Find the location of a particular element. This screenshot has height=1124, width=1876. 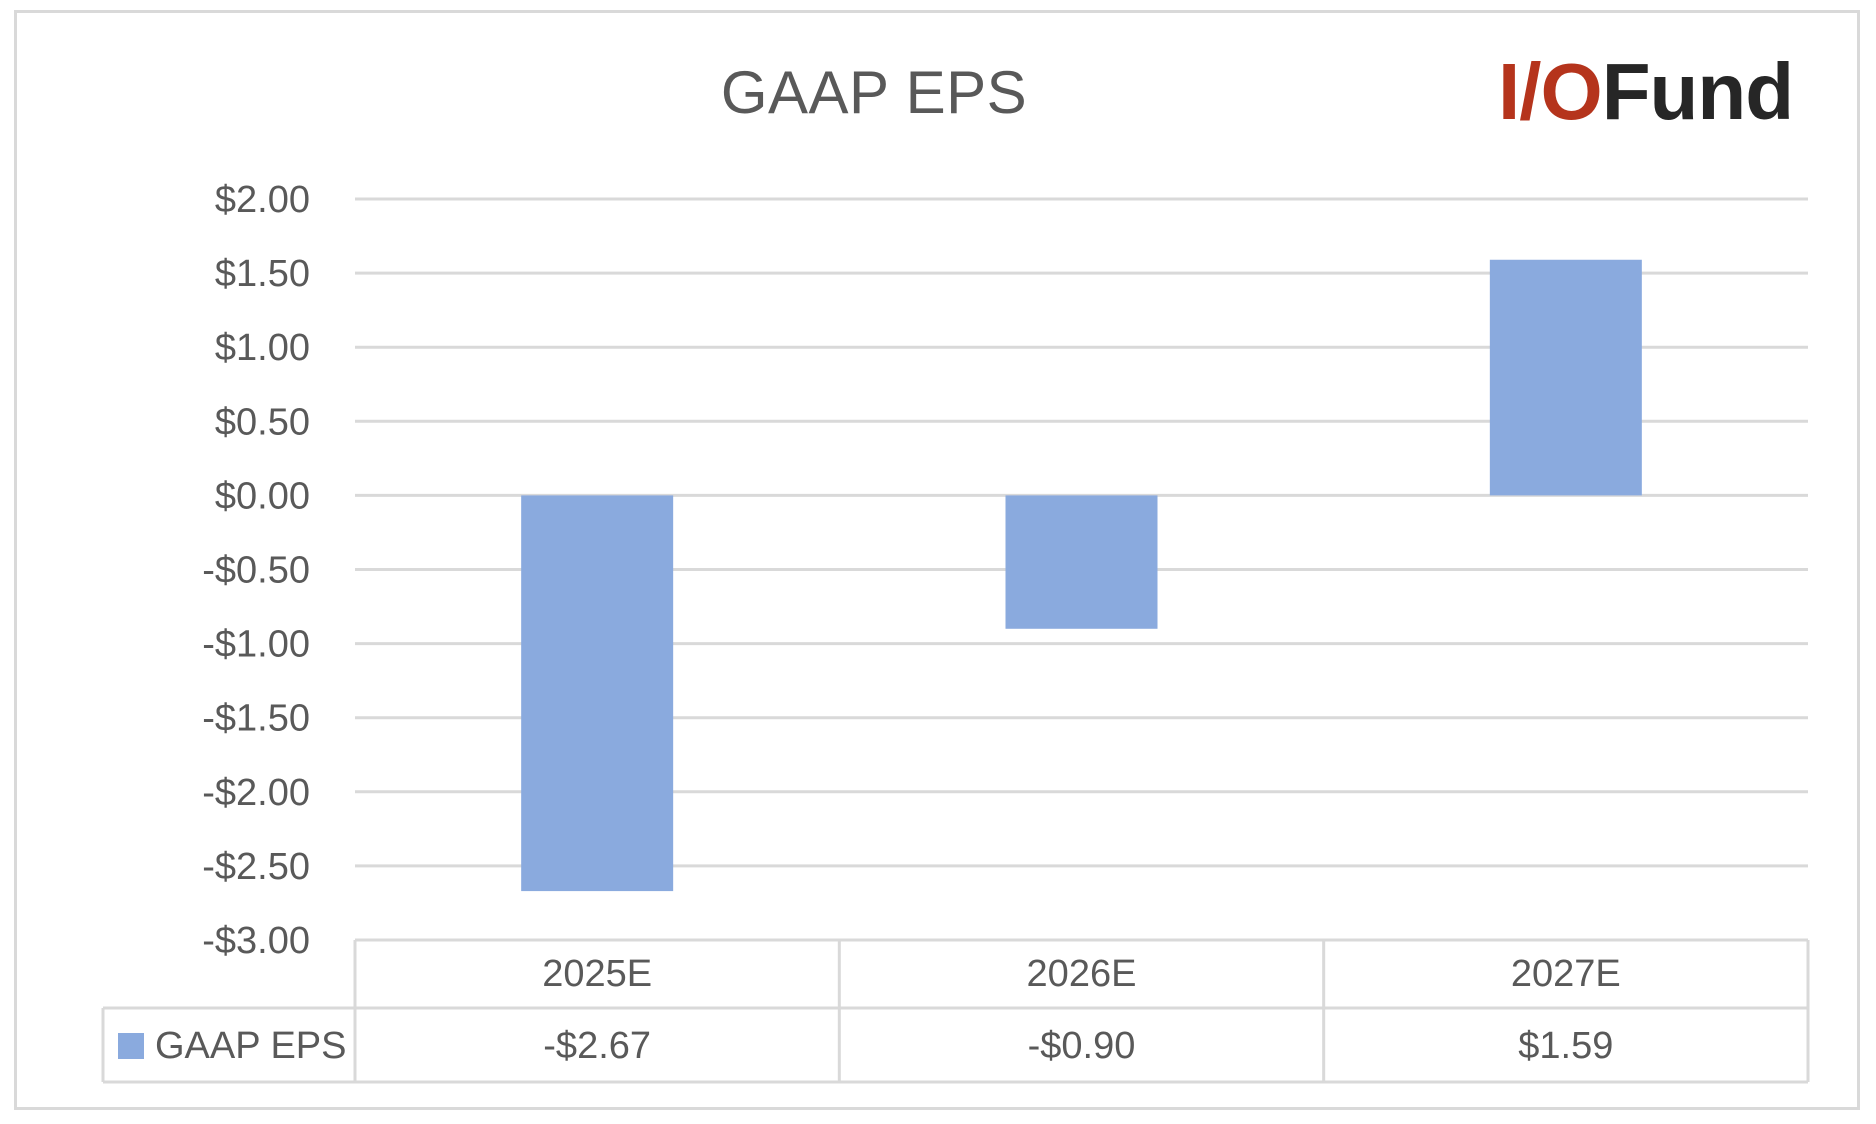

y-tick-label: -$2.00 is located at coordinates (256, 793).